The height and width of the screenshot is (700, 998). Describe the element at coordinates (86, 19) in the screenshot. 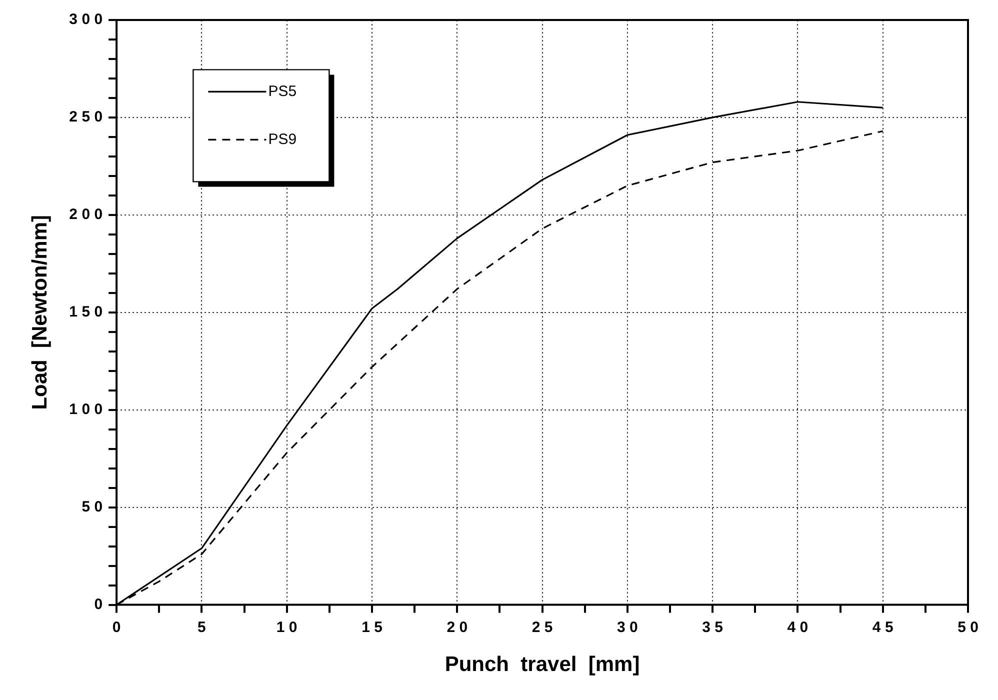

I see `y-tick-label: 3 0 0` at that location.